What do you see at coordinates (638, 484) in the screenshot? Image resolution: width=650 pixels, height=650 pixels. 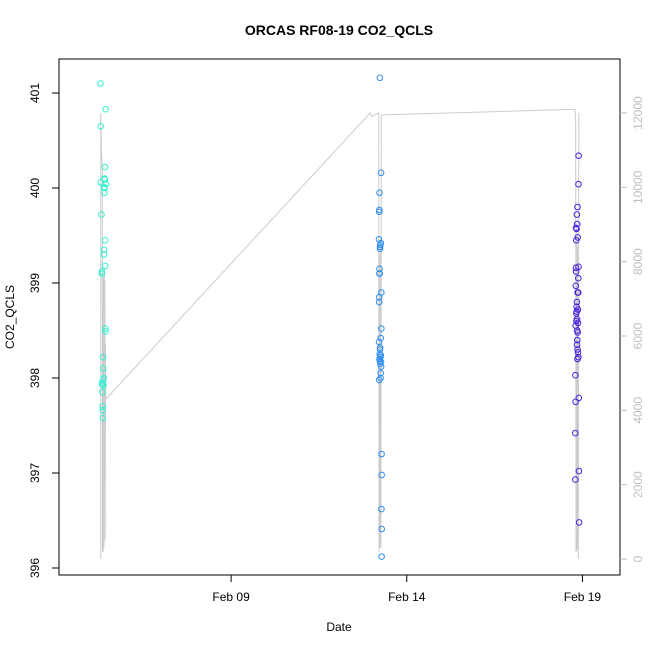 I see `y2-tick-label: 2000` at bounding box center [638, 484].